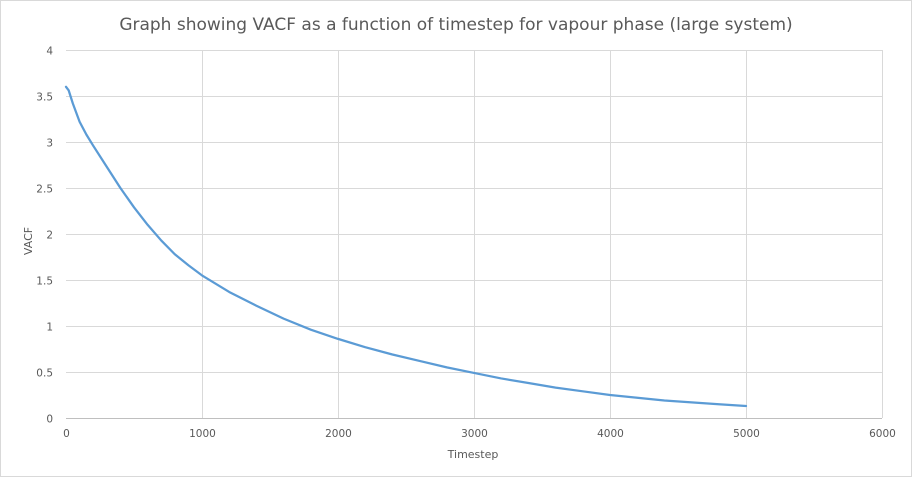  Describe the element at coordinates (746, 434) in the screenshot. I see `x-tick-label: 5000` at that location.